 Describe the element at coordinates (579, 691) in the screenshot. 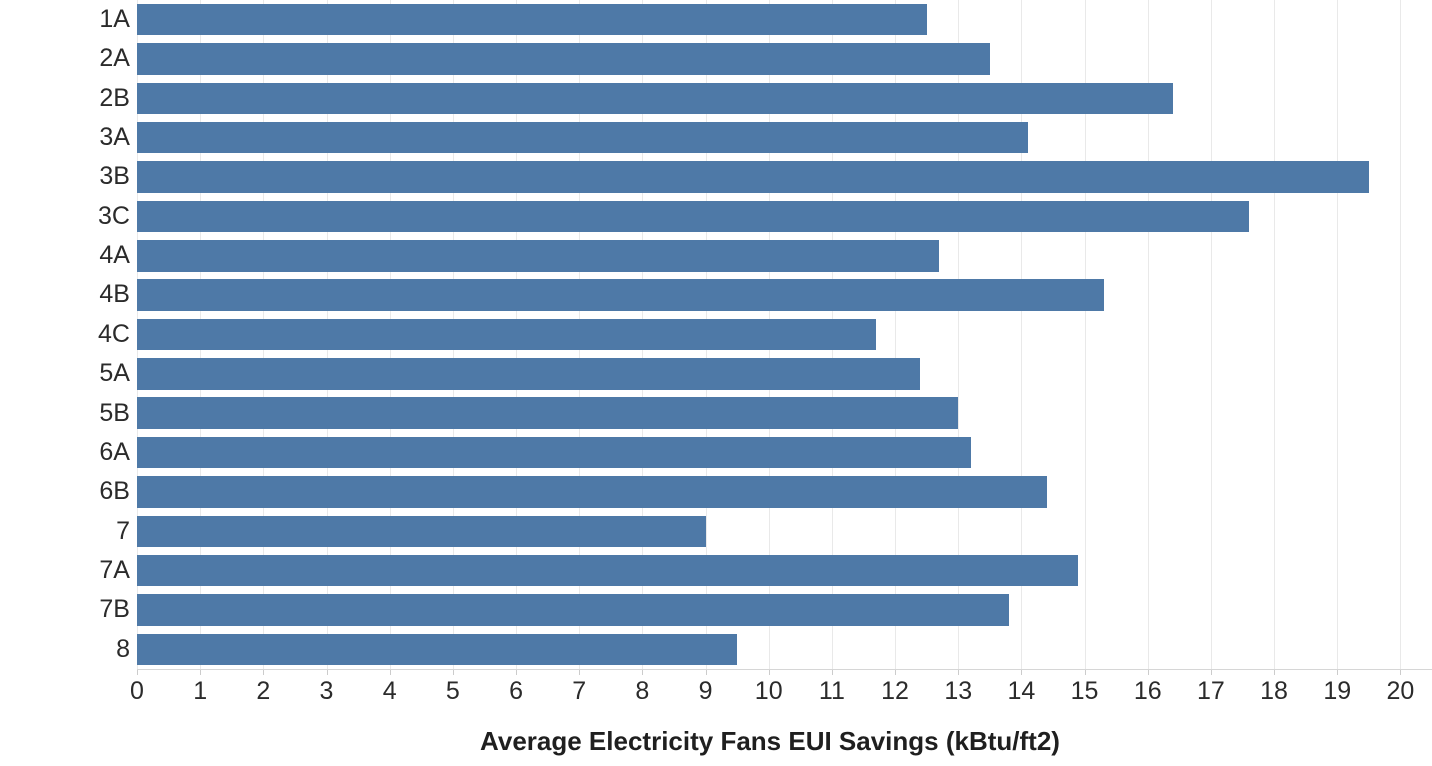

I see `x-axis-tick-label: 7` at that location.